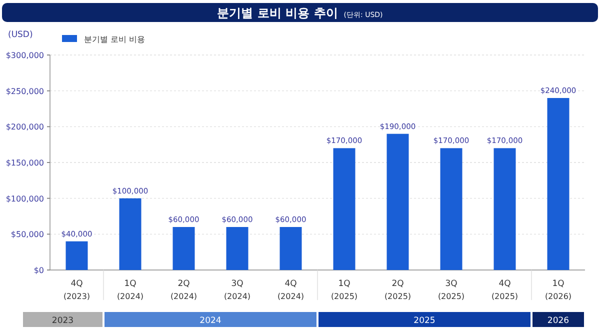  What do you see at coordinates (25, 91) in the screenshot?
I see `y-tick-label: $250,000` at bounding box center [25, 91].